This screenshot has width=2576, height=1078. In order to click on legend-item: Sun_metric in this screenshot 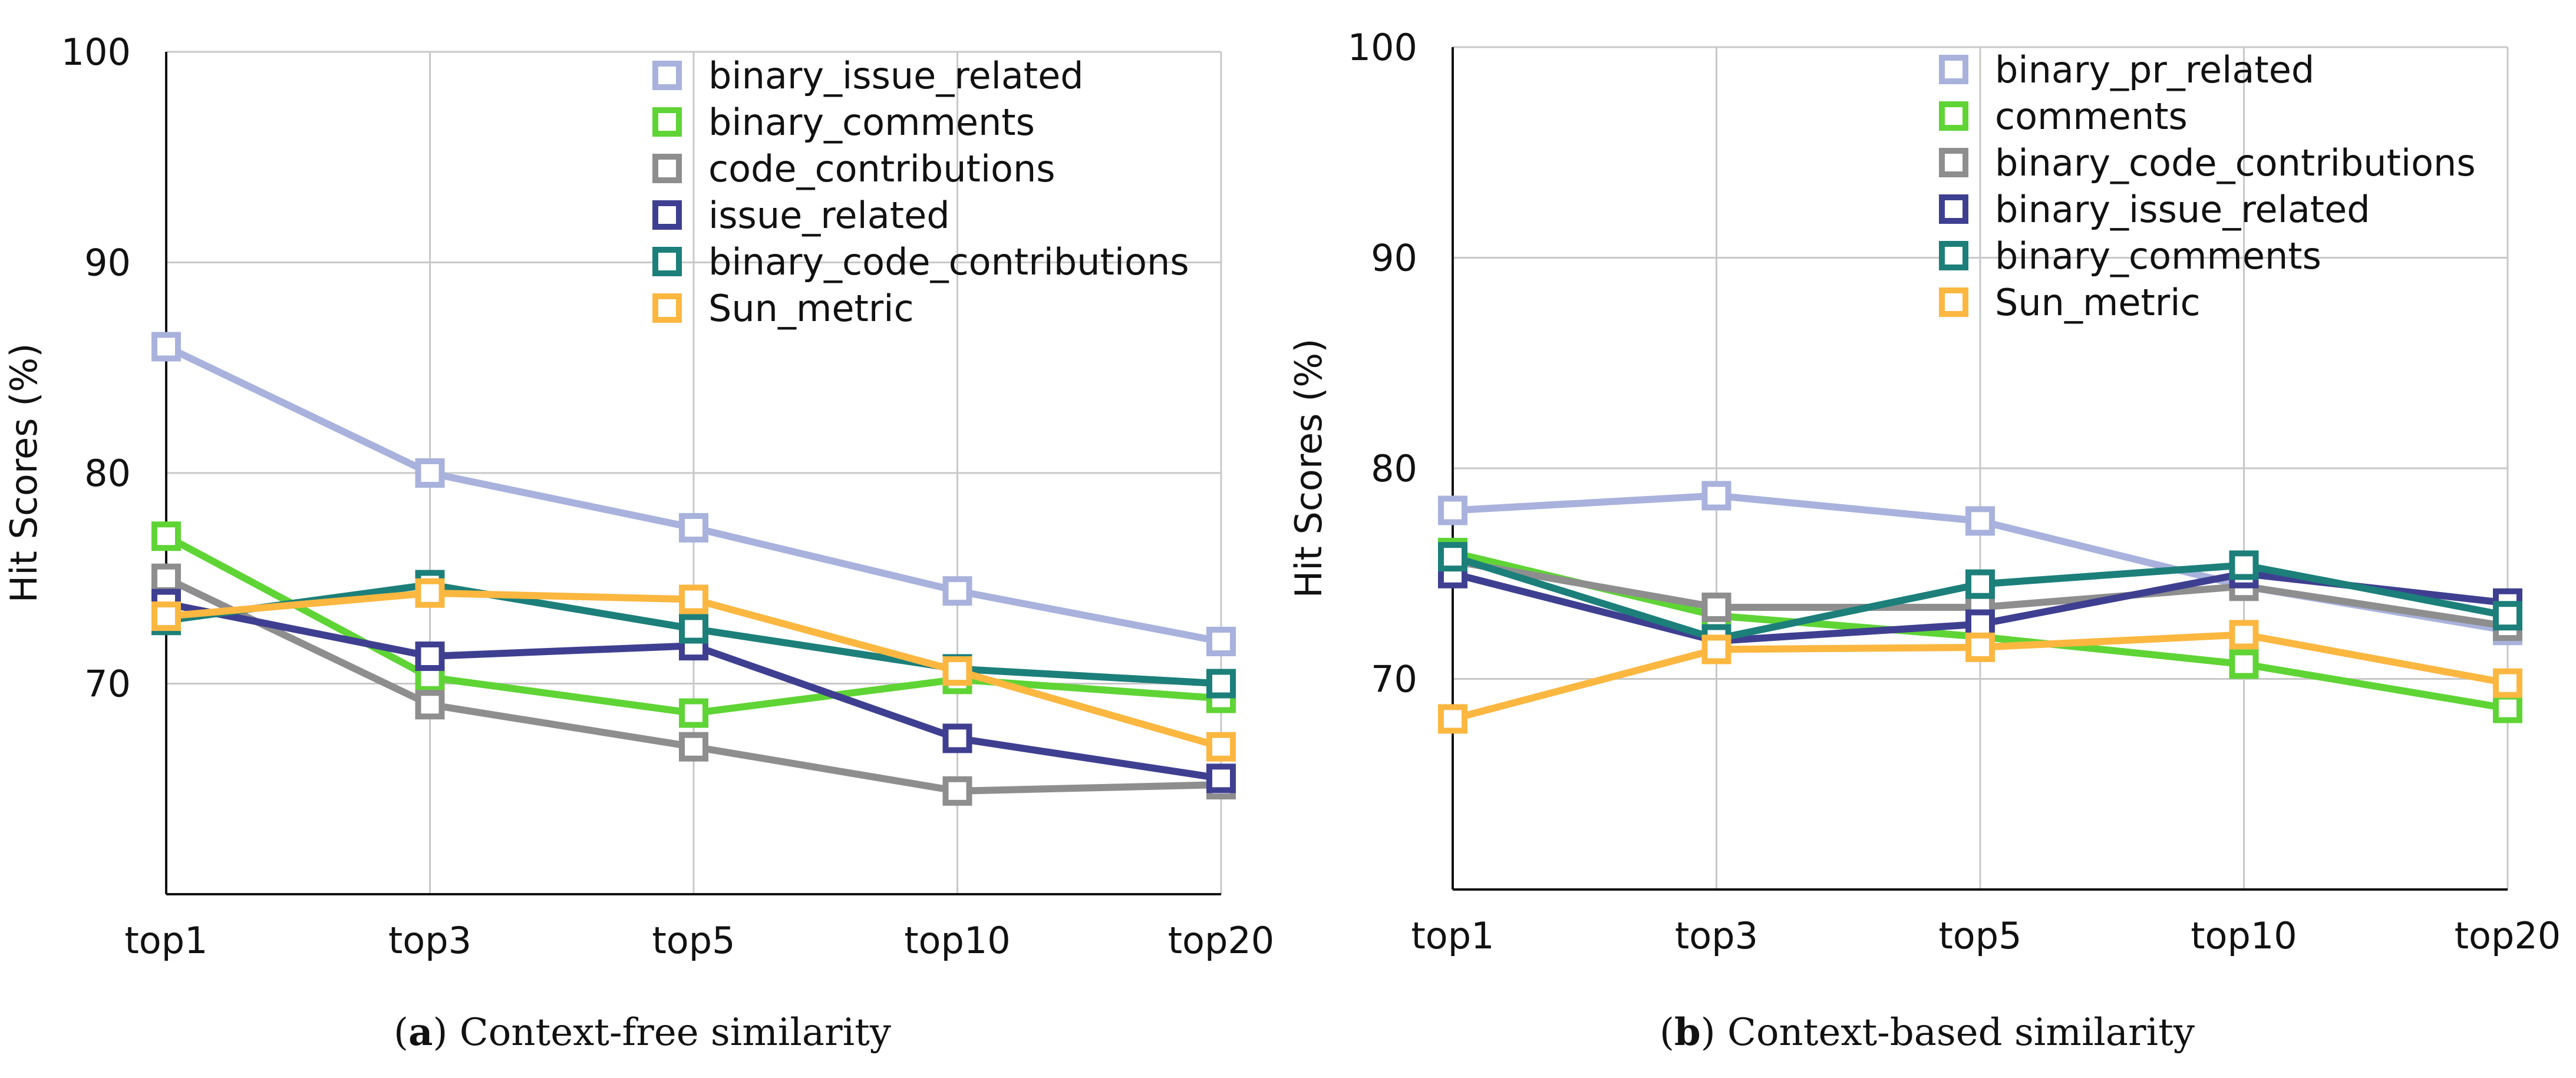, I will do `click(783, 308)`.